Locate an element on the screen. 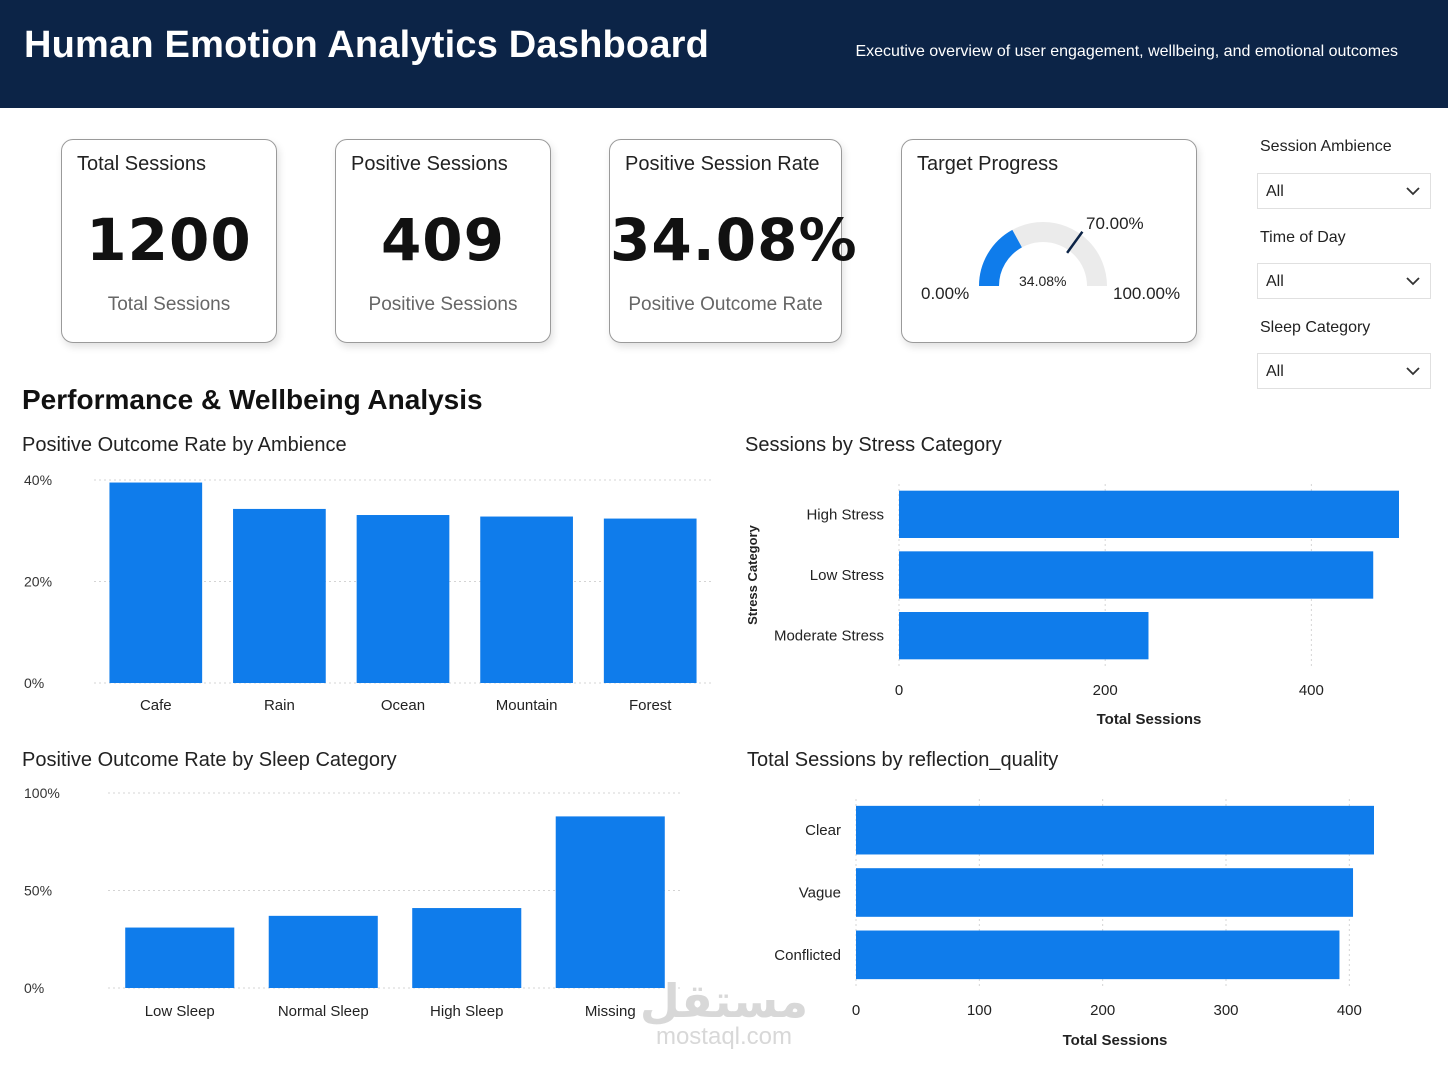  kpi-card-title: Total Sessions is located at coordinates (141, 164).